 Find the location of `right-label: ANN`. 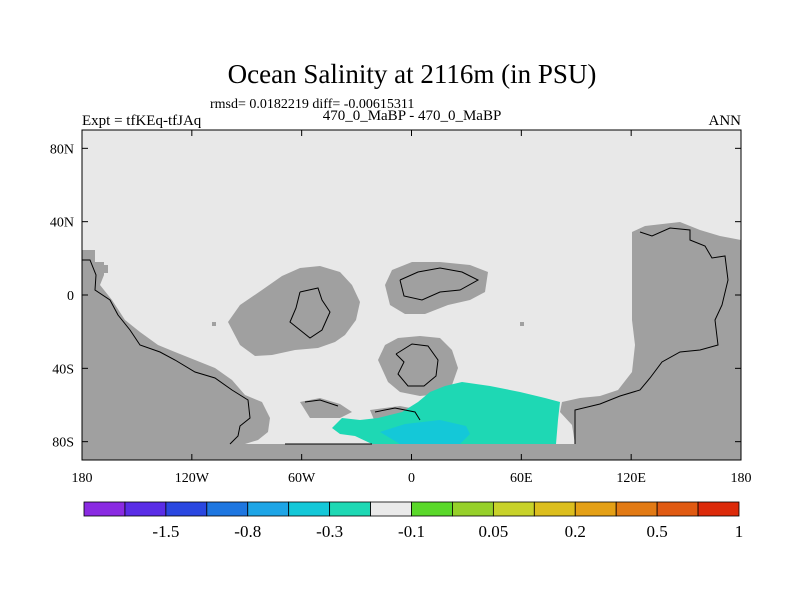

right-label: ANN is located at coordinates (725, 121).